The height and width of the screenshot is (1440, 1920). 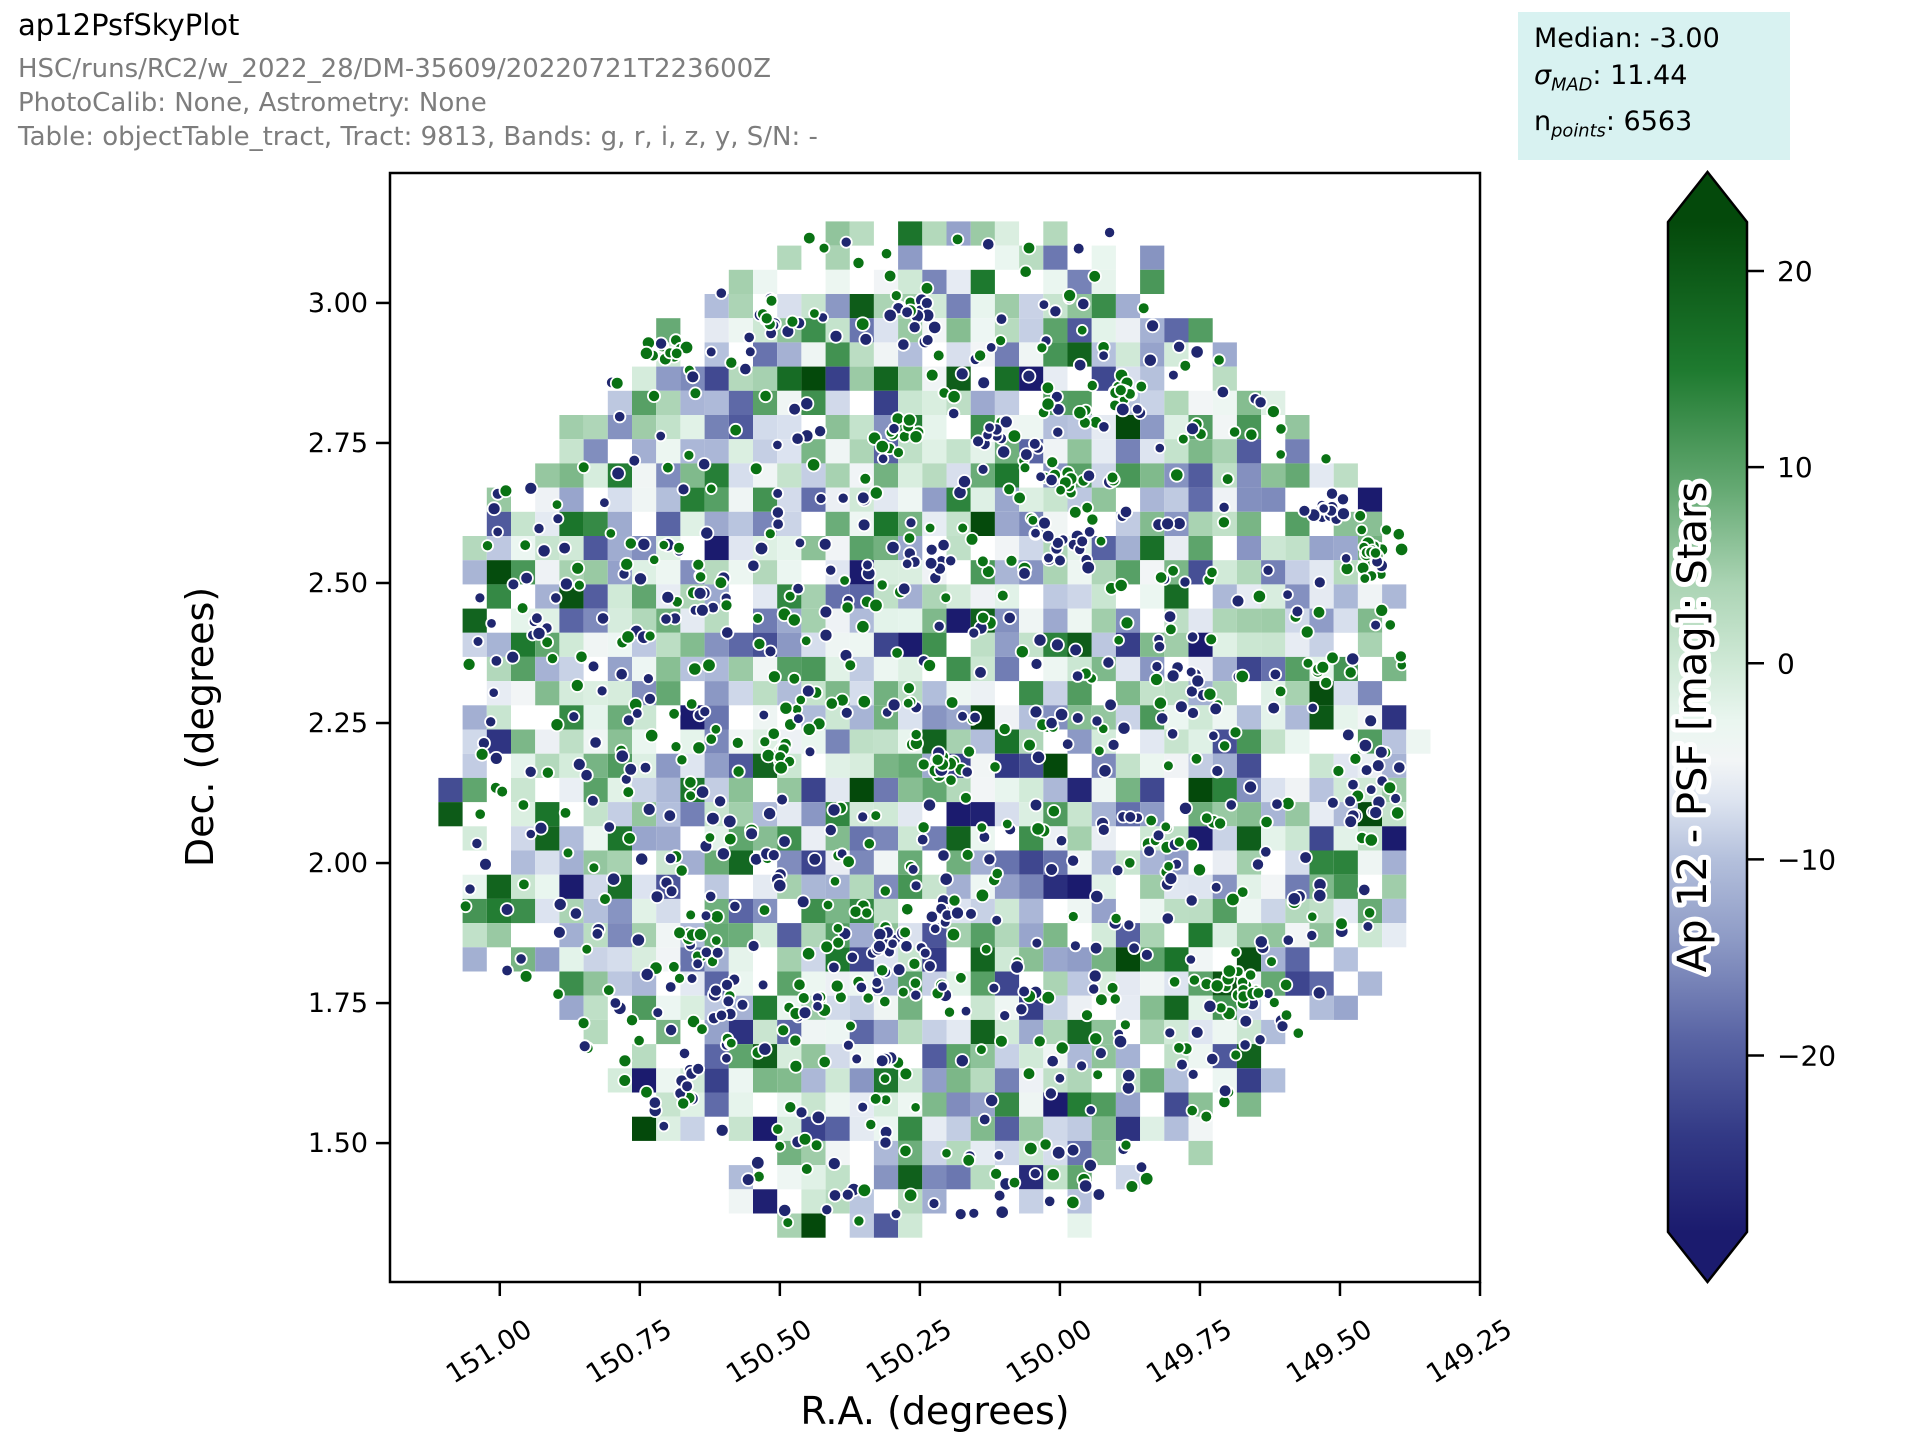 I want to click on y-tick-label: 1.50, so click(x=338, y=1143).